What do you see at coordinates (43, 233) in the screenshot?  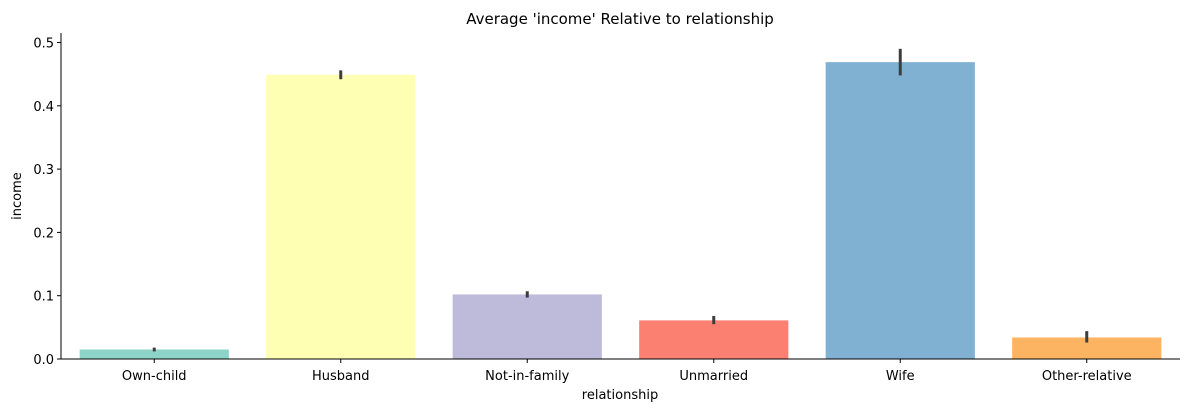 I see `y-tick-label: 0.2` at bounding box center [43, 233].